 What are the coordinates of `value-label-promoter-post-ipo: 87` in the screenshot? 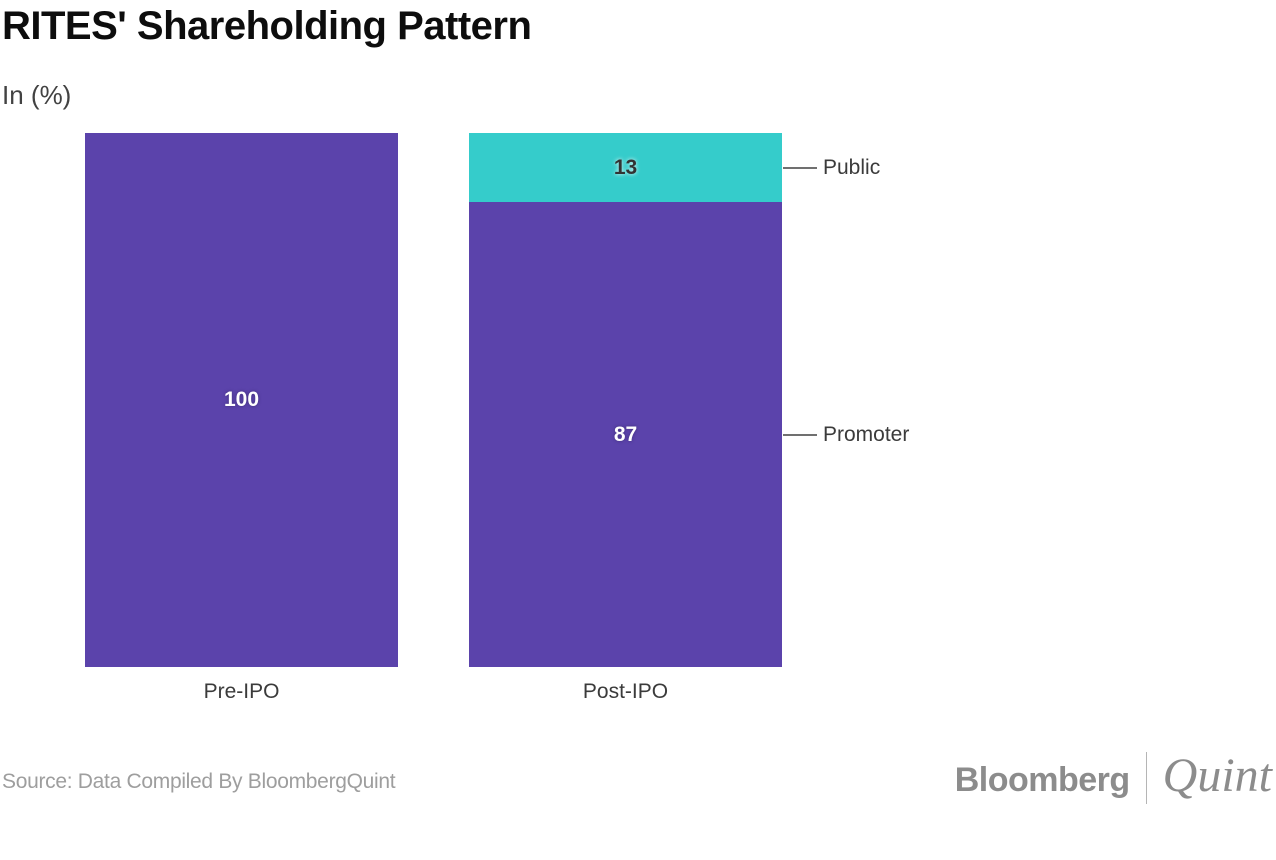 It's located at (625, 434).